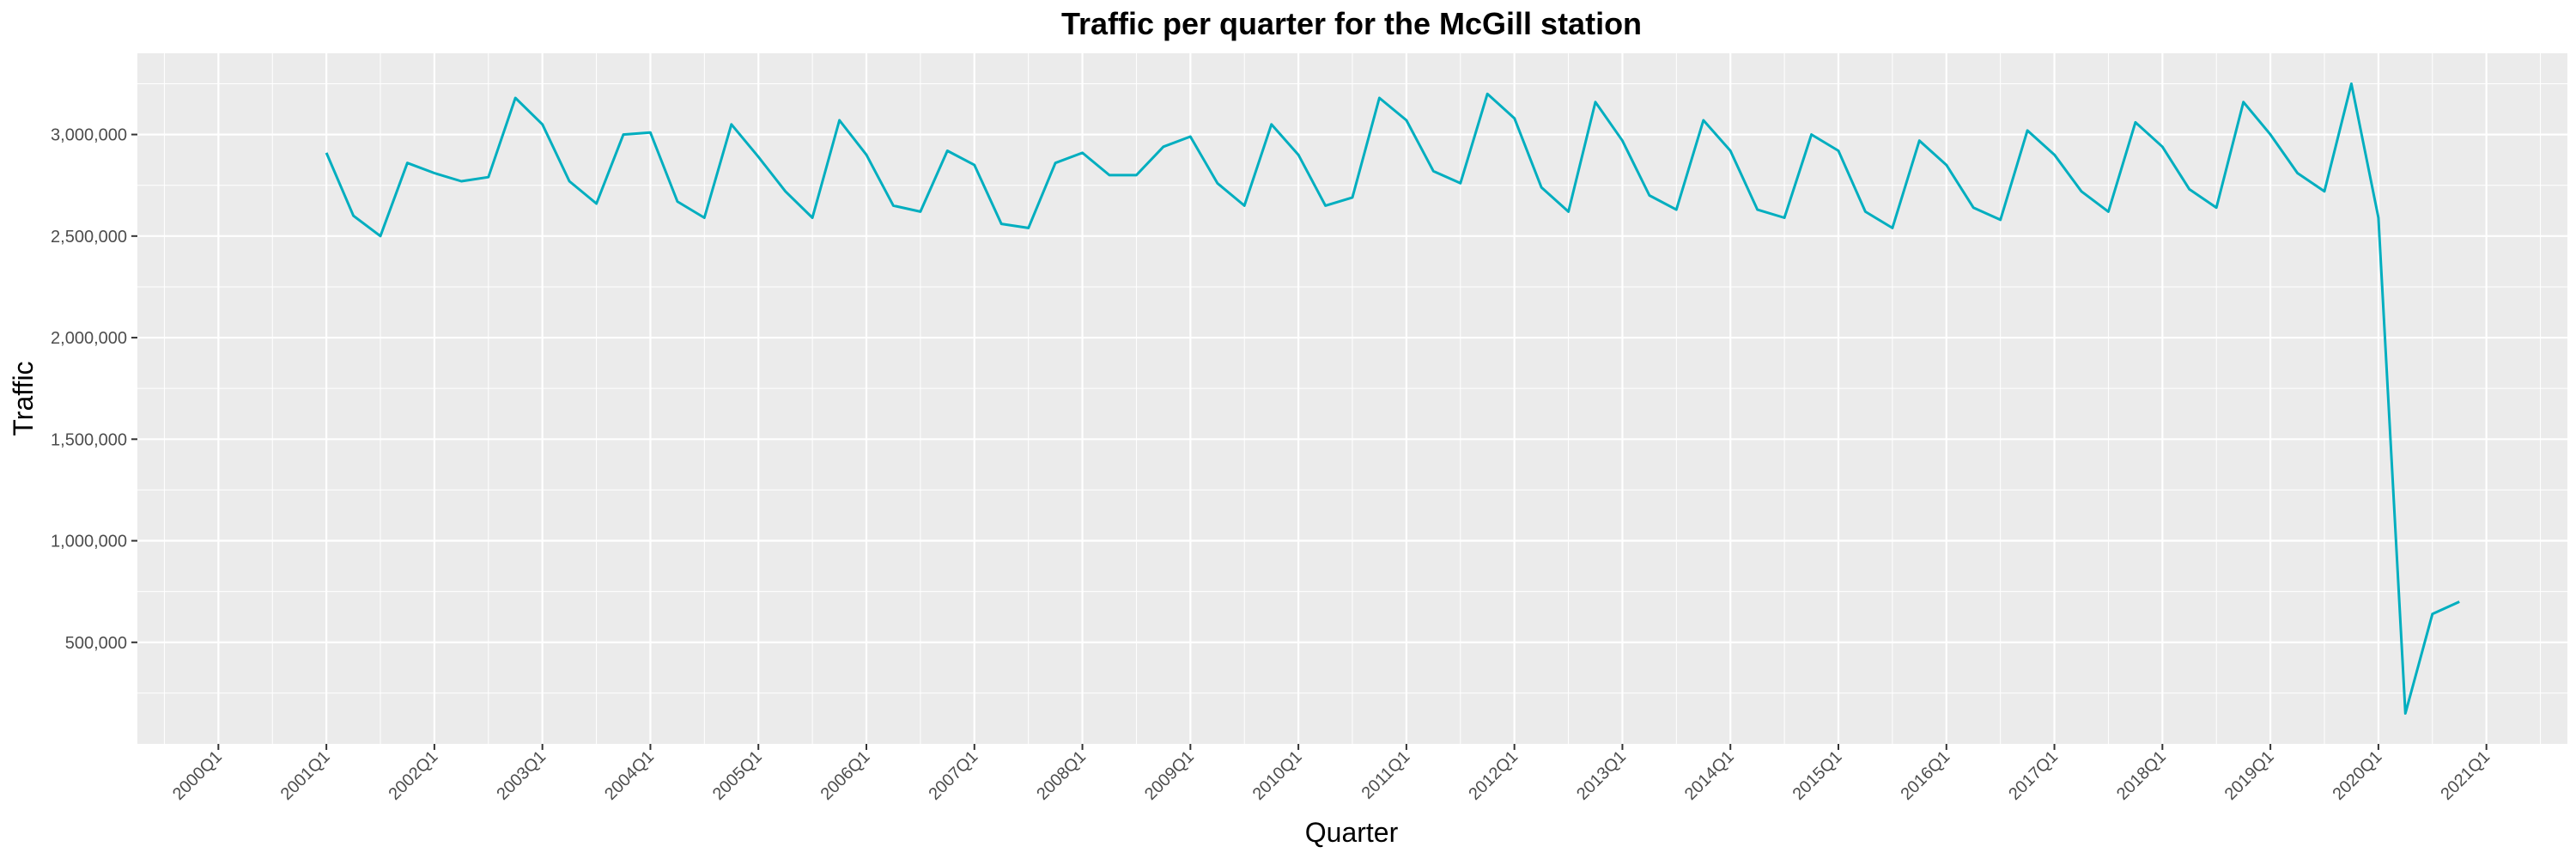 The image size is (2576, 859). What do you see at coordinates (2358, 776) in the screenshot?
I see `x-tick-label: 2020Q1` at bounding box center [2358, 776].